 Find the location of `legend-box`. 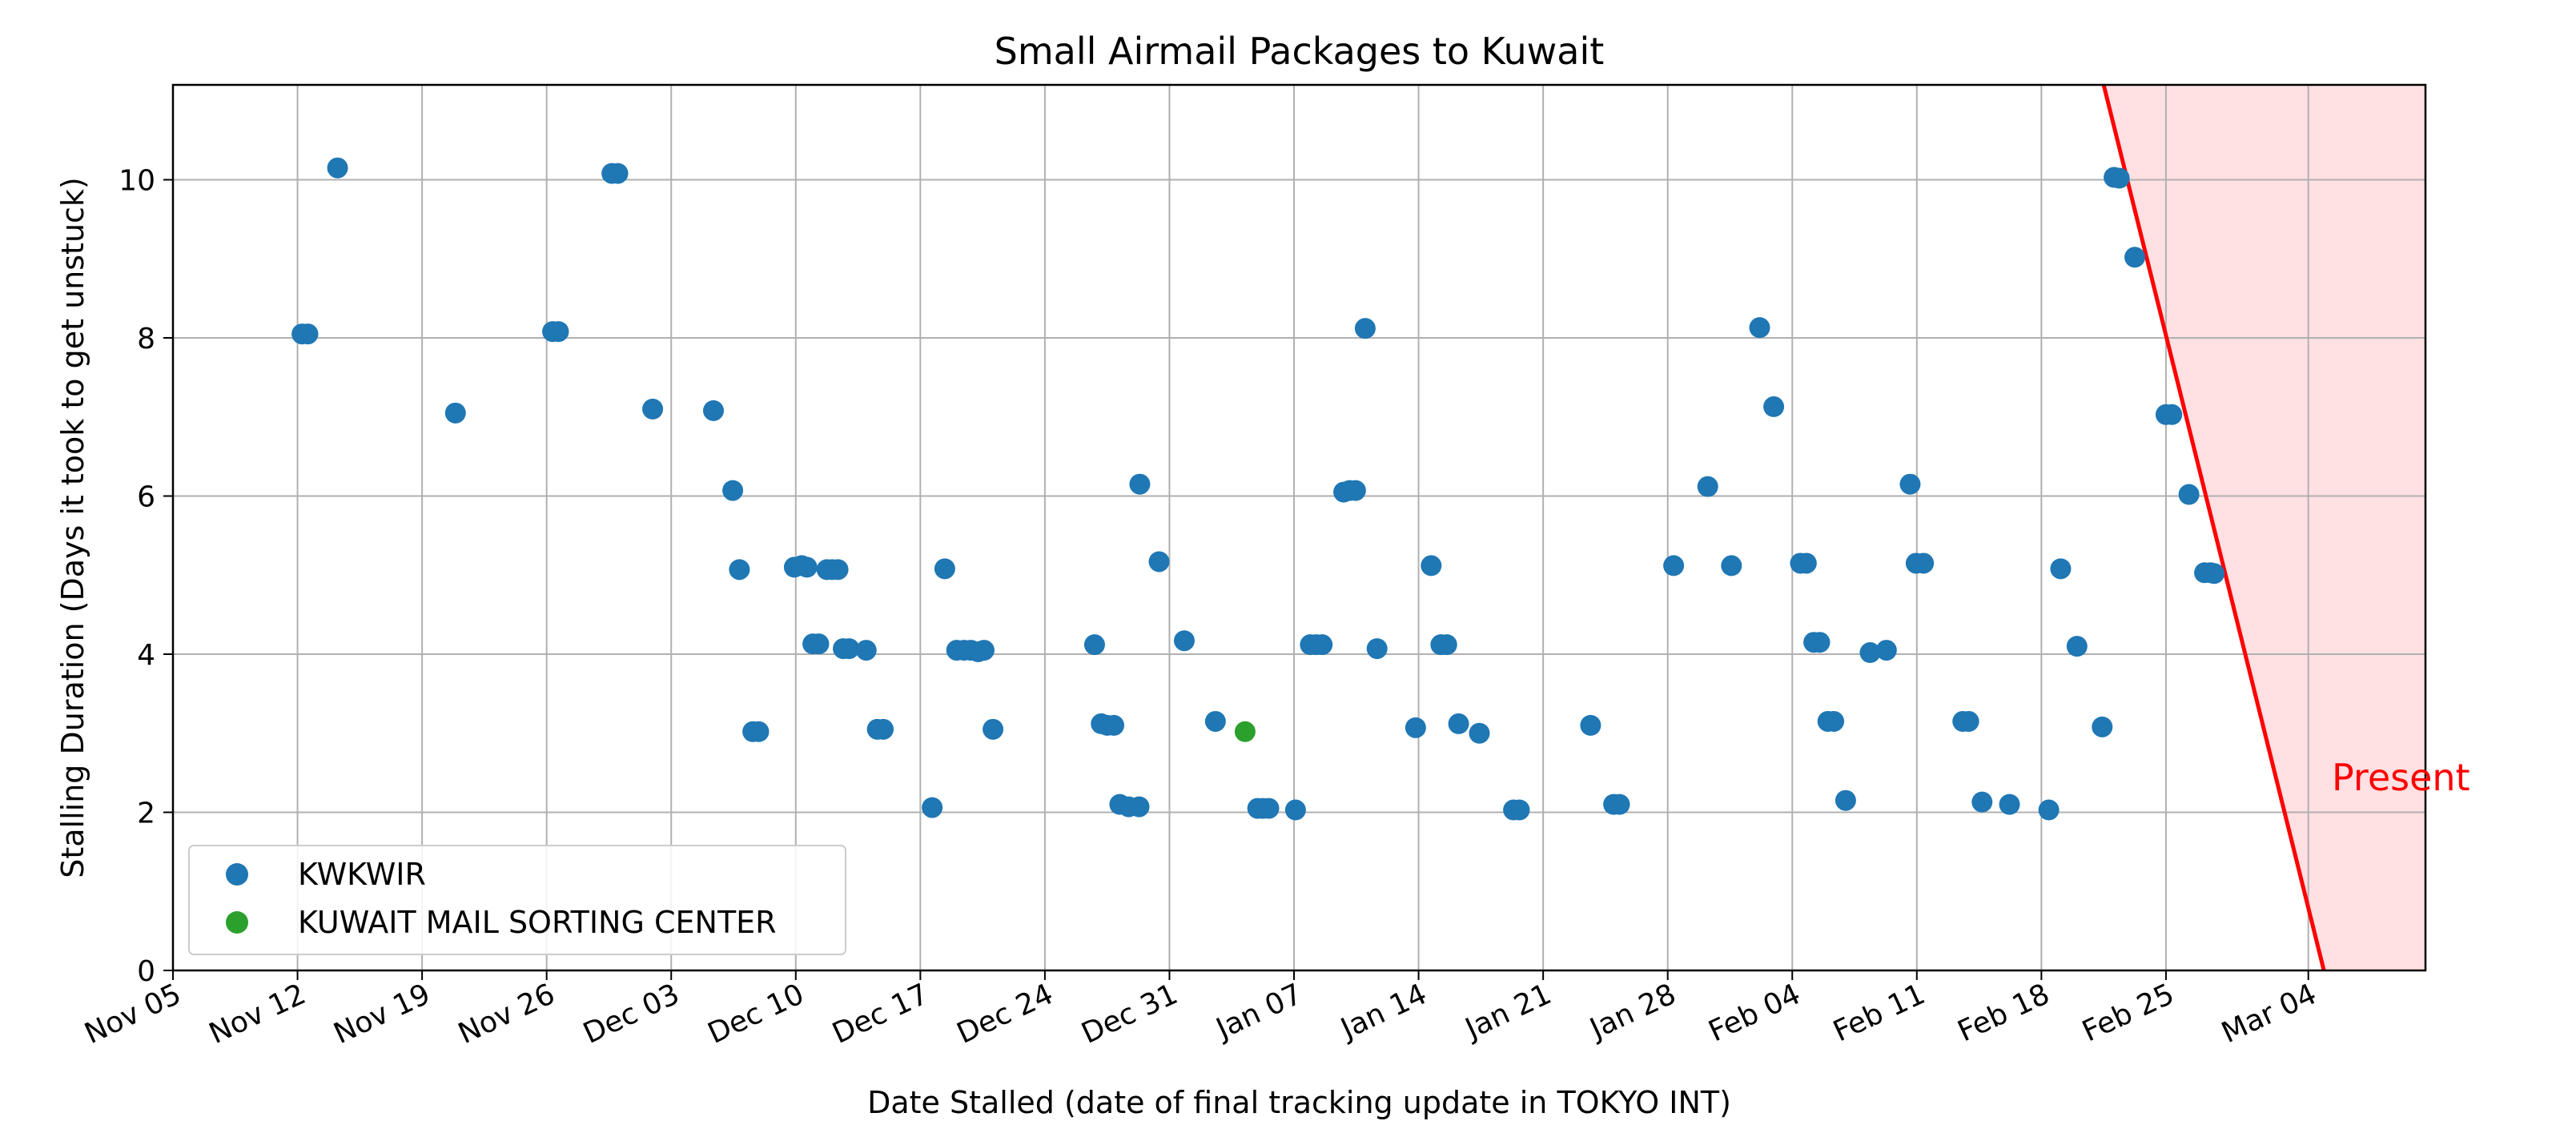

legend-box is located at coordinates (517, 900).